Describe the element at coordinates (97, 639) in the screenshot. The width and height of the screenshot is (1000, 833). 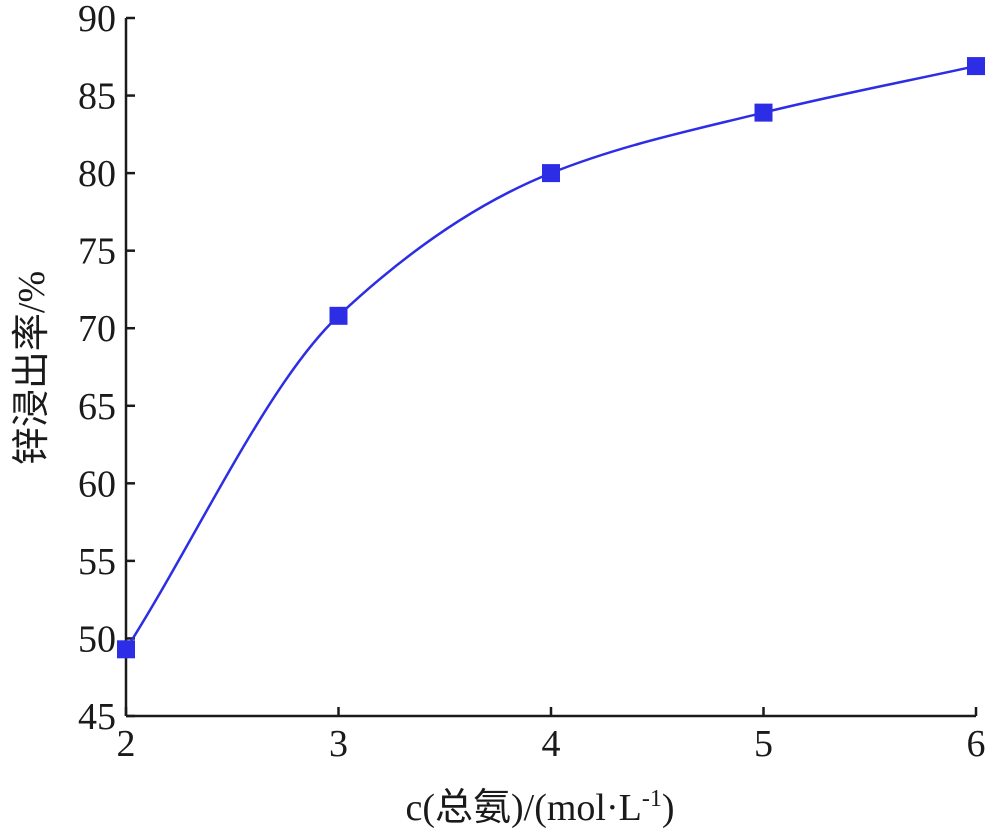
I see `y-tick-label: 50` at that location.